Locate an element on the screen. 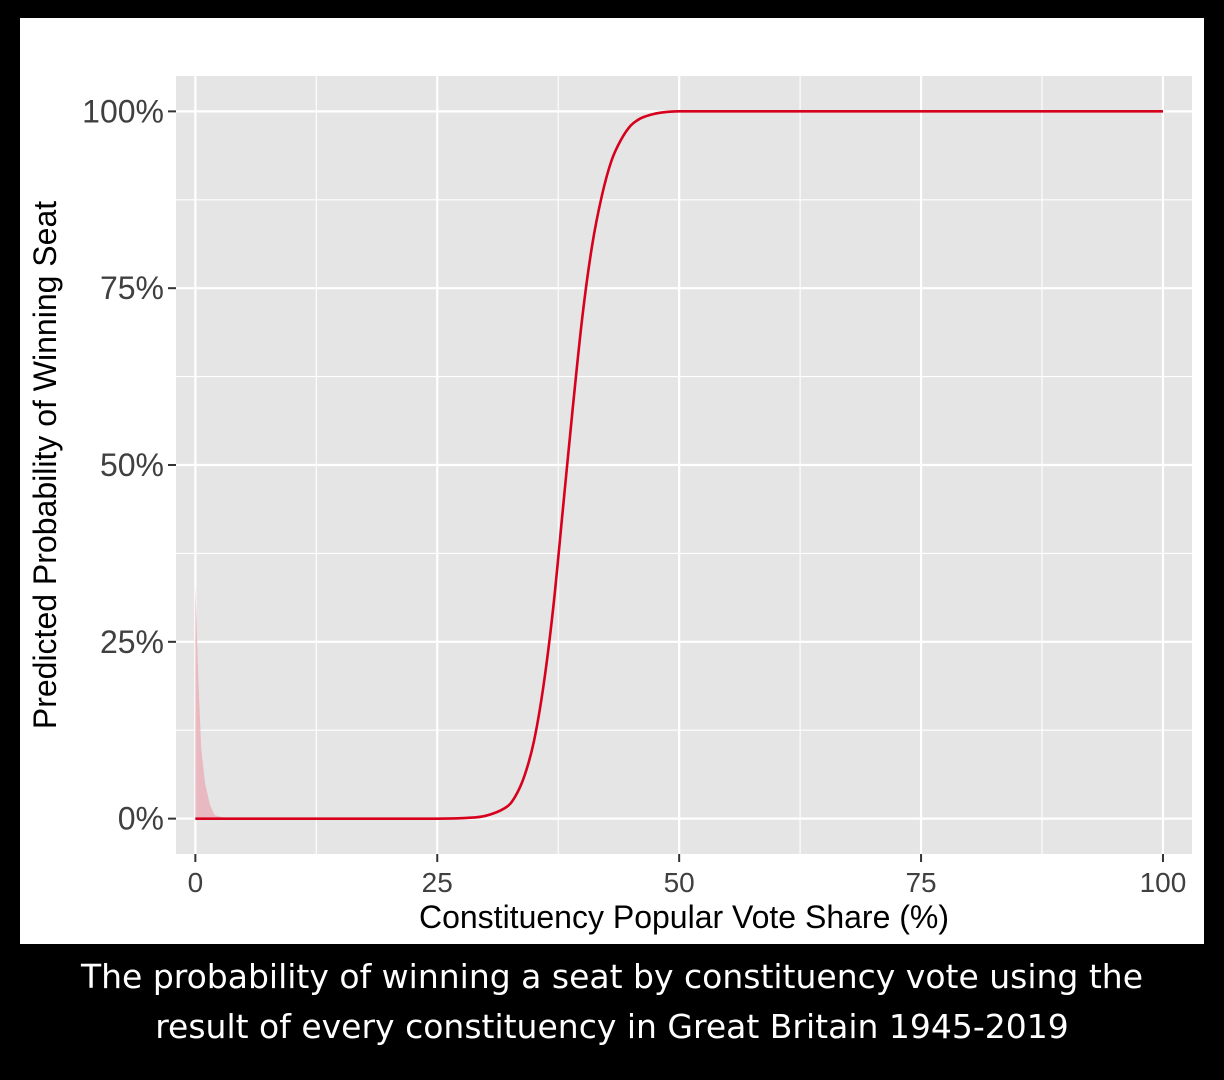 The width and height of the screenshot is (1224, 1080). y-tick-label: 75% is located at coordinates (132, 288).